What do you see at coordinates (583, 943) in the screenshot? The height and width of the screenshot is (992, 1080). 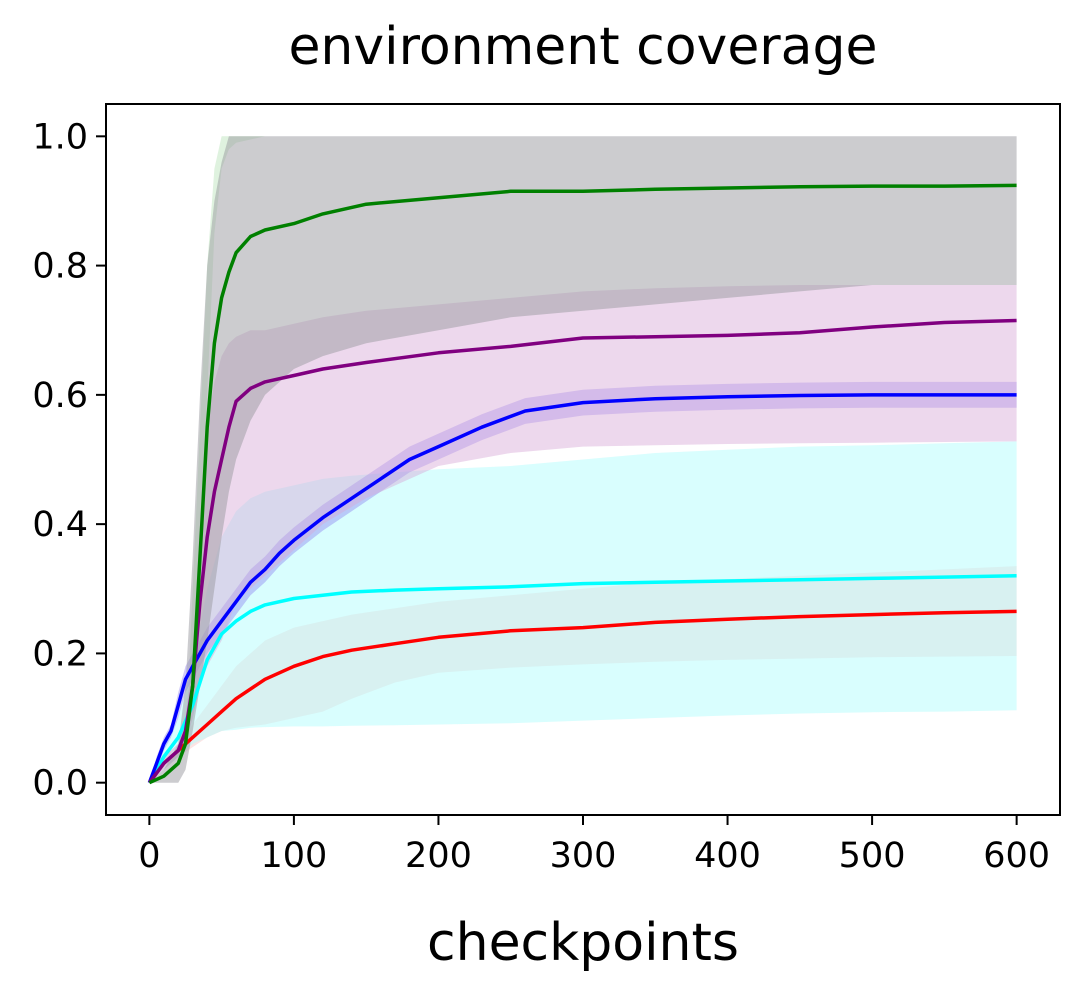 I see `x-axis-label: checkpoints` at bounding box center [583, 943].